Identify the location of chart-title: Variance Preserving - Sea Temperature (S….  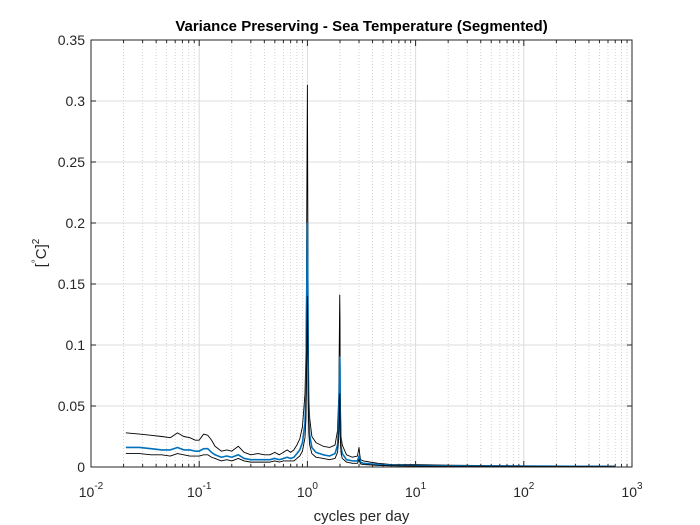
(361, 26).